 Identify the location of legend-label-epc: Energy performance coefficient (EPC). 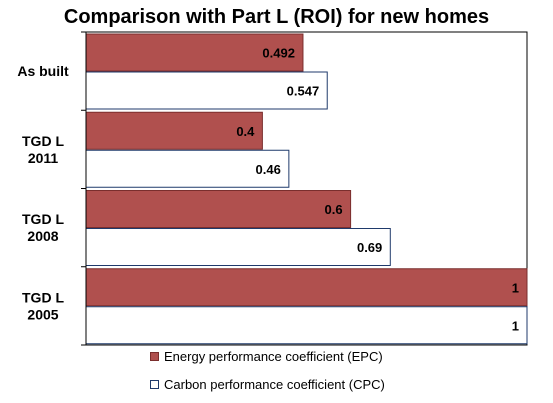
(273, 356).